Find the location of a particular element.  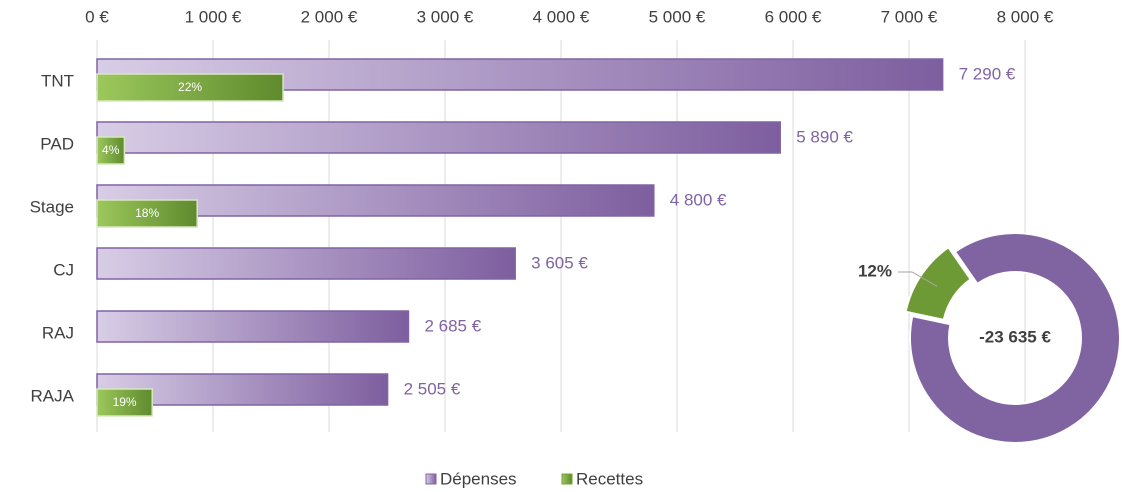

legend-label: Dépenses is located at coordinates (478, 478).